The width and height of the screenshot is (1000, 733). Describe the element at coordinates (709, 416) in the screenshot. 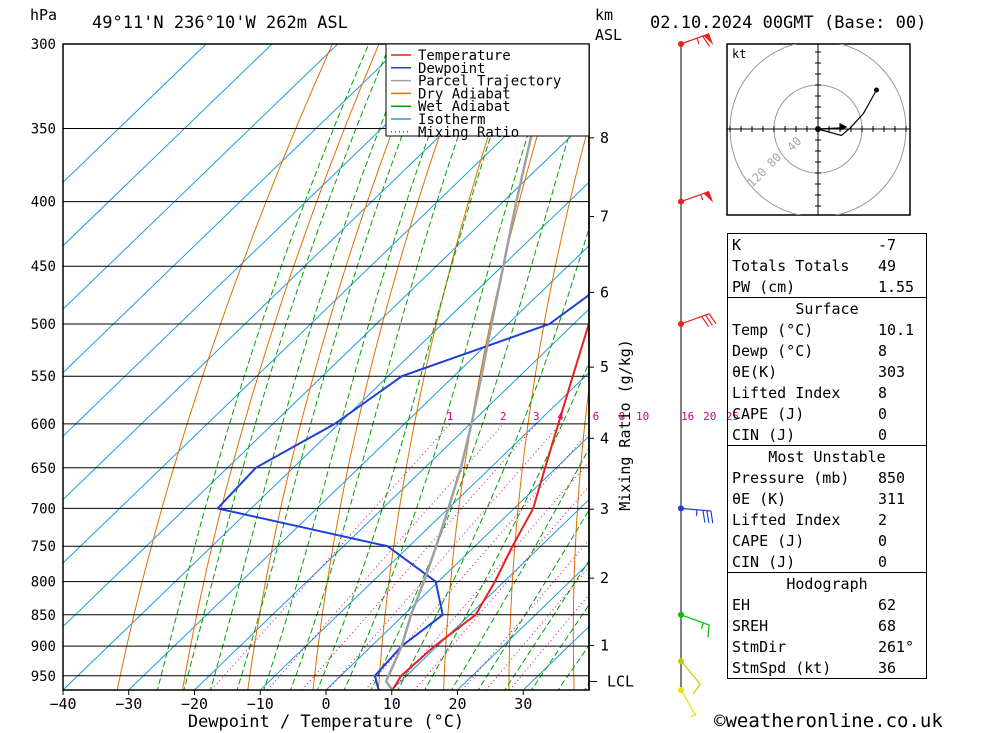

I see `mixing-ratio-label: 20` at that location.